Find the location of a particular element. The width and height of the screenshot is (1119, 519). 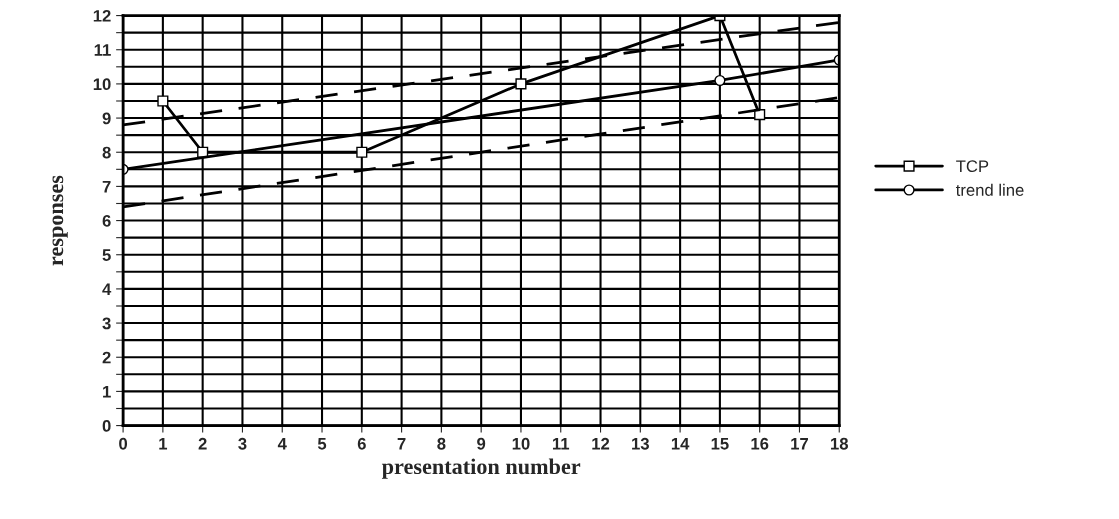

legend-label: trend line is located at coordinates (989, 189).